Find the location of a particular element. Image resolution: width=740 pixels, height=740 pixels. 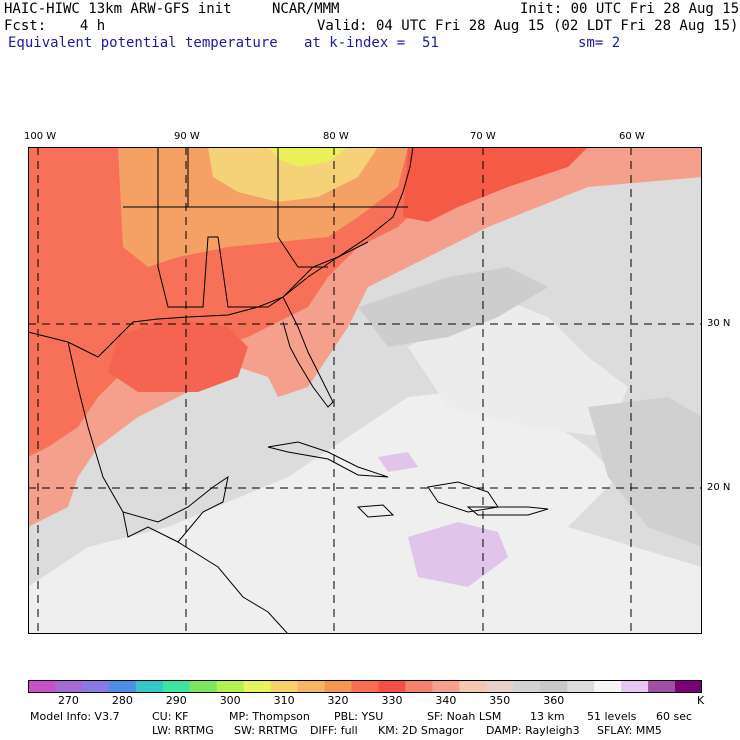

colorbar-tick-label: 360 is located at coordinates (554, 700).